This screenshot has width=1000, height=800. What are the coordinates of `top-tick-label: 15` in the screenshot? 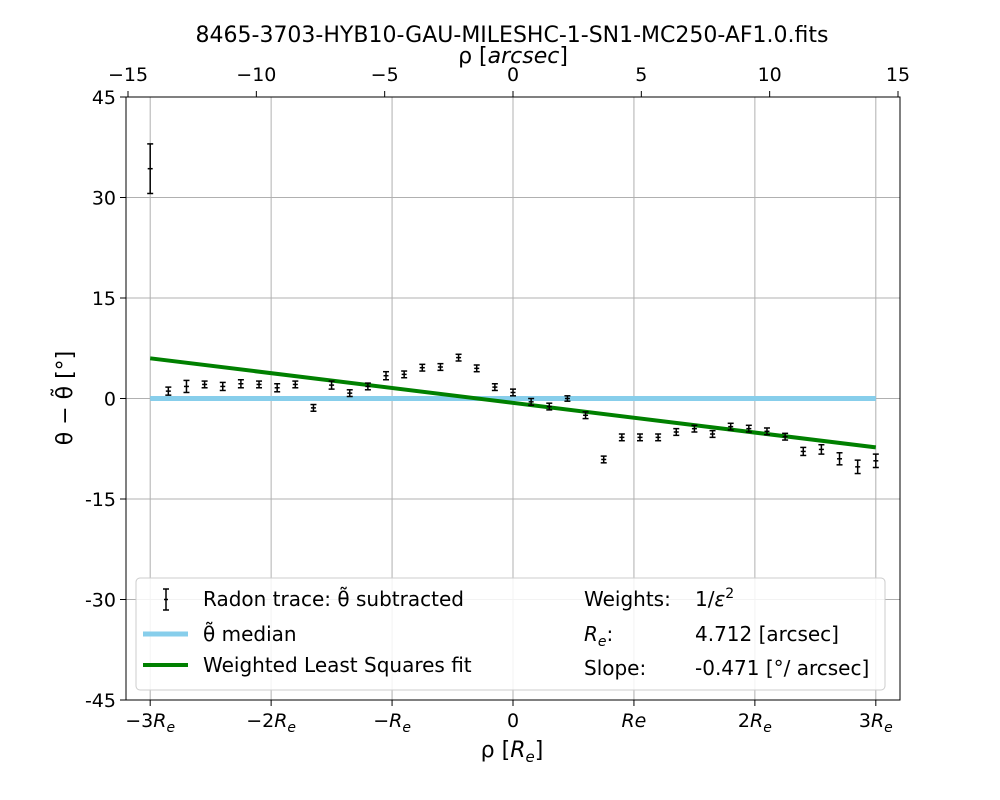 It's located at (898, 75).